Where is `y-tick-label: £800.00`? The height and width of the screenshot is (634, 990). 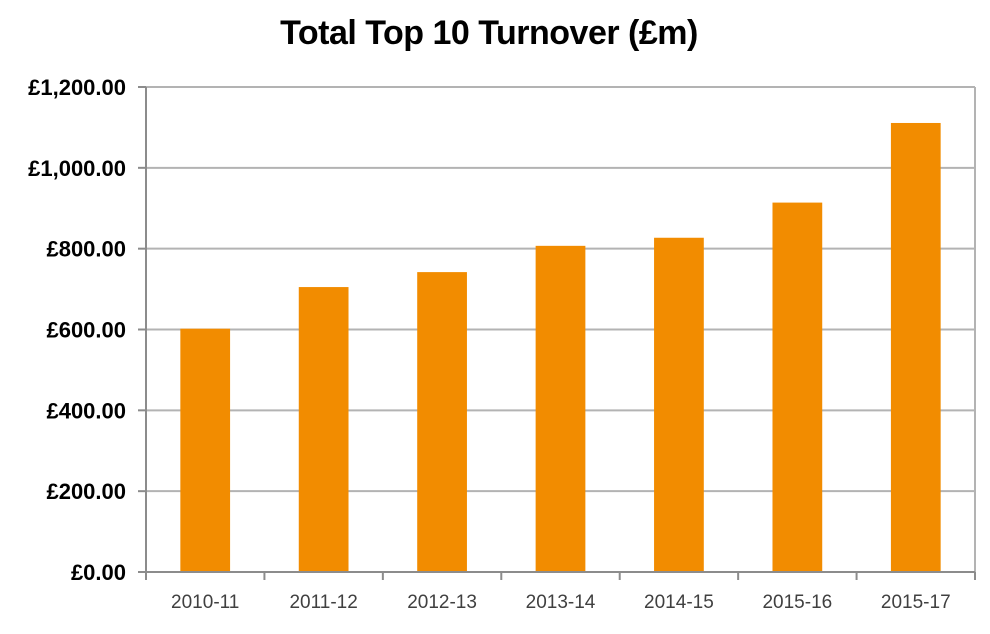 y-tick-label: £800.00 is located at coordinates (86, 249).